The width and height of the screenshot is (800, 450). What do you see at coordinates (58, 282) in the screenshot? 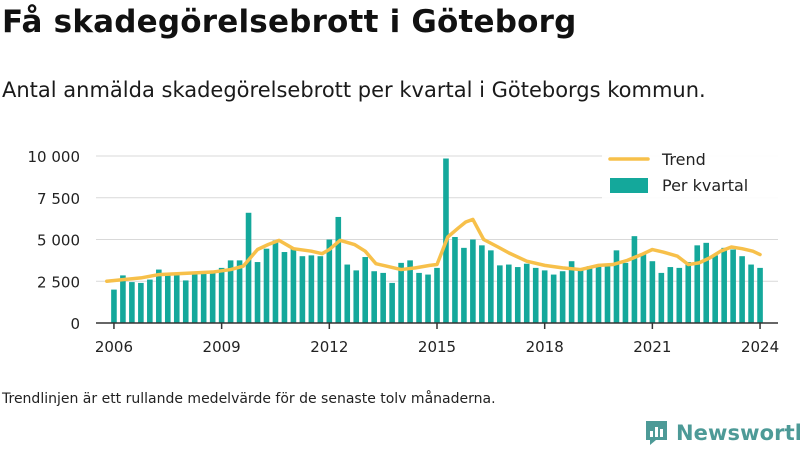
I see `y-tick-label: 2 500` at bounding box center [58, 282].